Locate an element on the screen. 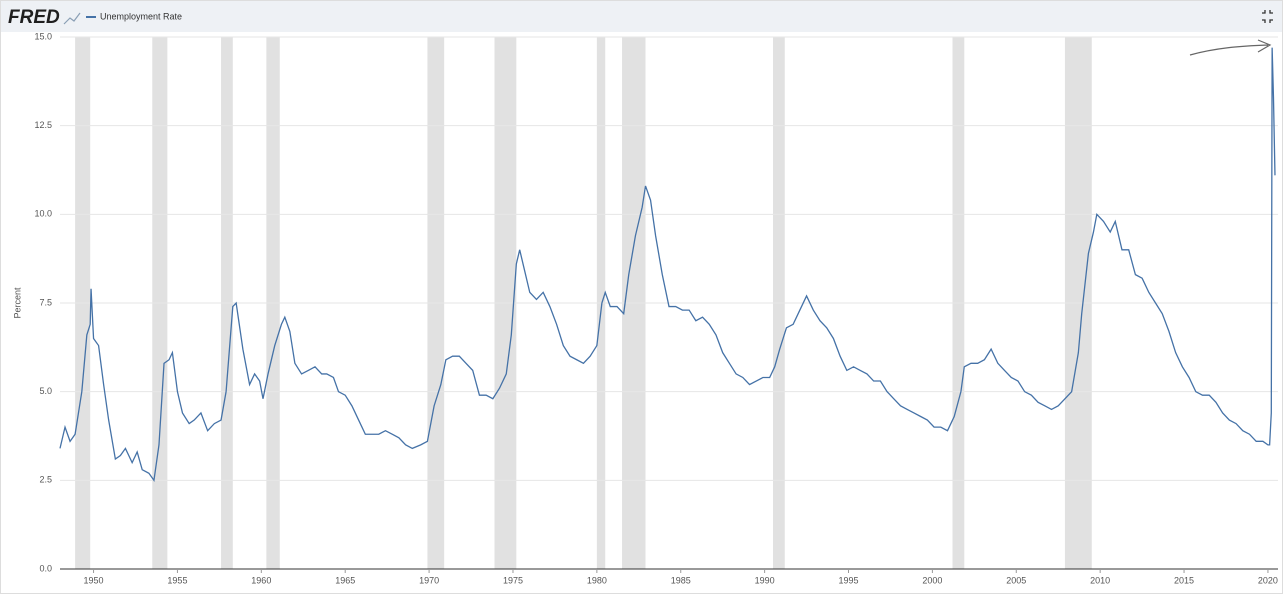  x-tick-label: 1985 is located at coordinates (681, 580).